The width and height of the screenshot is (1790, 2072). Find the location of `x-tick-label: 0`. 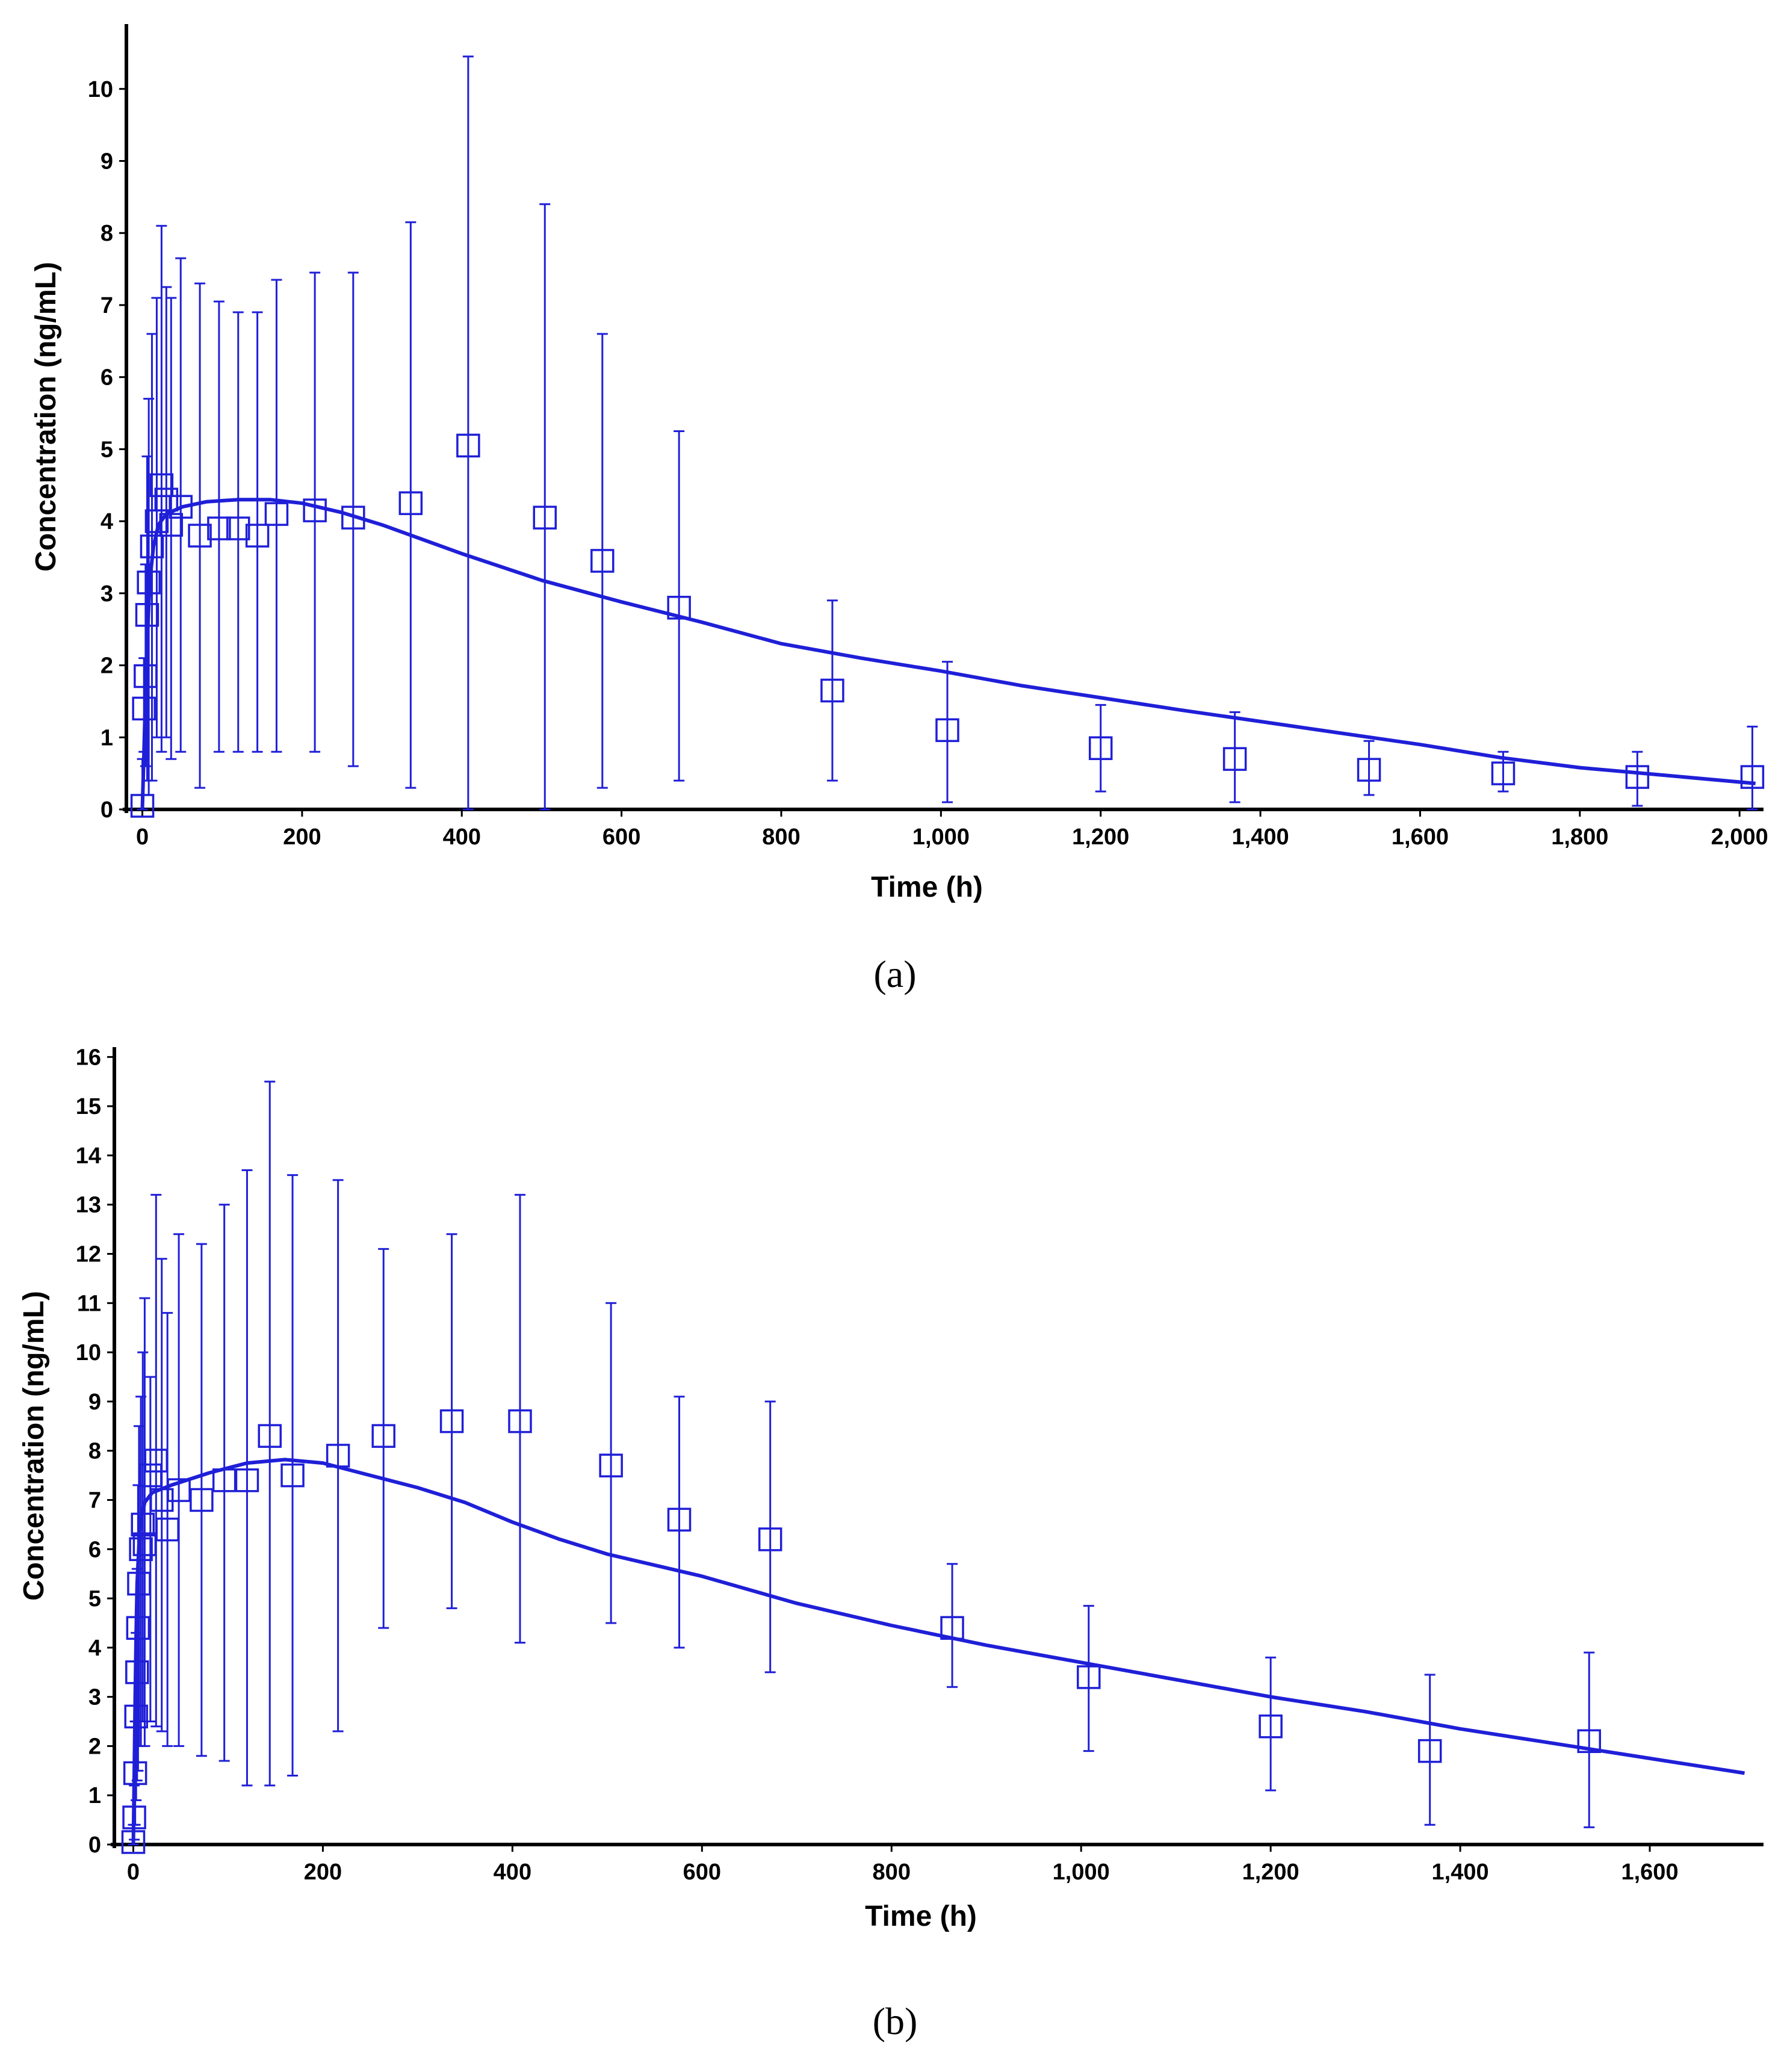

x-tick-label: 0 is located at coordinates (142, 837).